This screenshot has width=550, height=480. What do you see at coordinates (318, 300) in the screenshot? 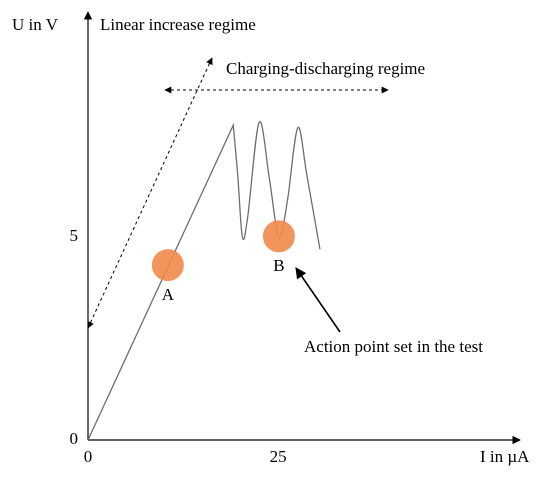
I see `pointer-arrow` at bounding box center [318, 300].